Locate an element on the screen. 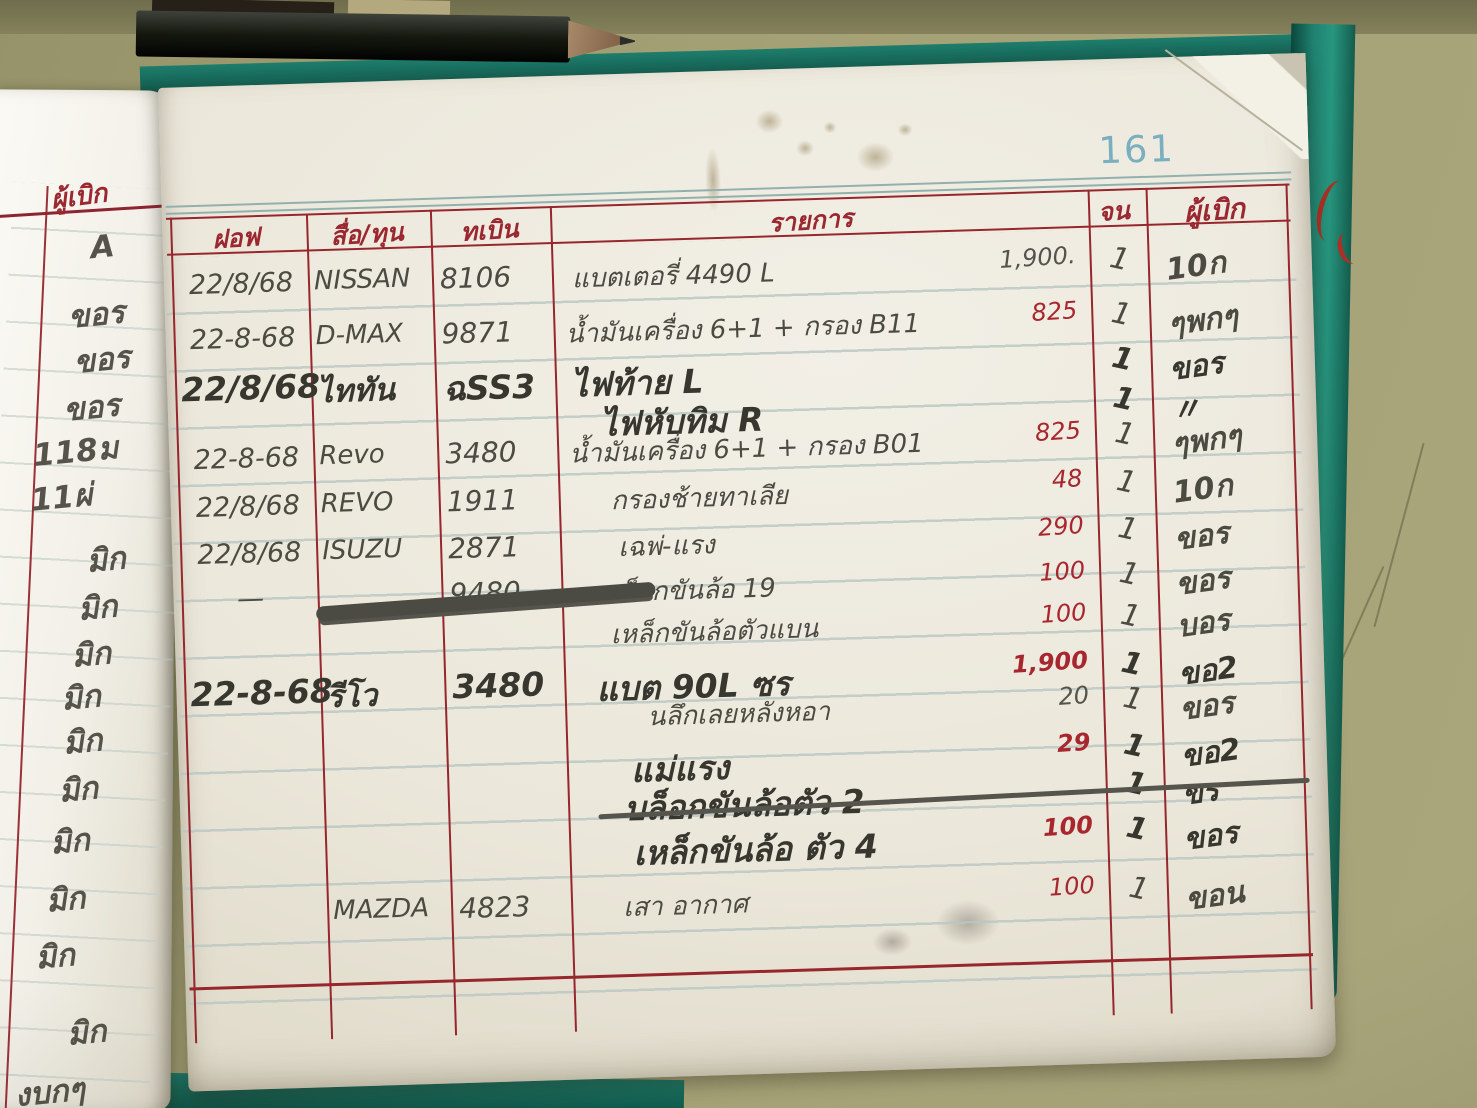 The height and width of the screenshot is (1108, 1477). cell-plate: 4823 is located at coordinates (494, 908).